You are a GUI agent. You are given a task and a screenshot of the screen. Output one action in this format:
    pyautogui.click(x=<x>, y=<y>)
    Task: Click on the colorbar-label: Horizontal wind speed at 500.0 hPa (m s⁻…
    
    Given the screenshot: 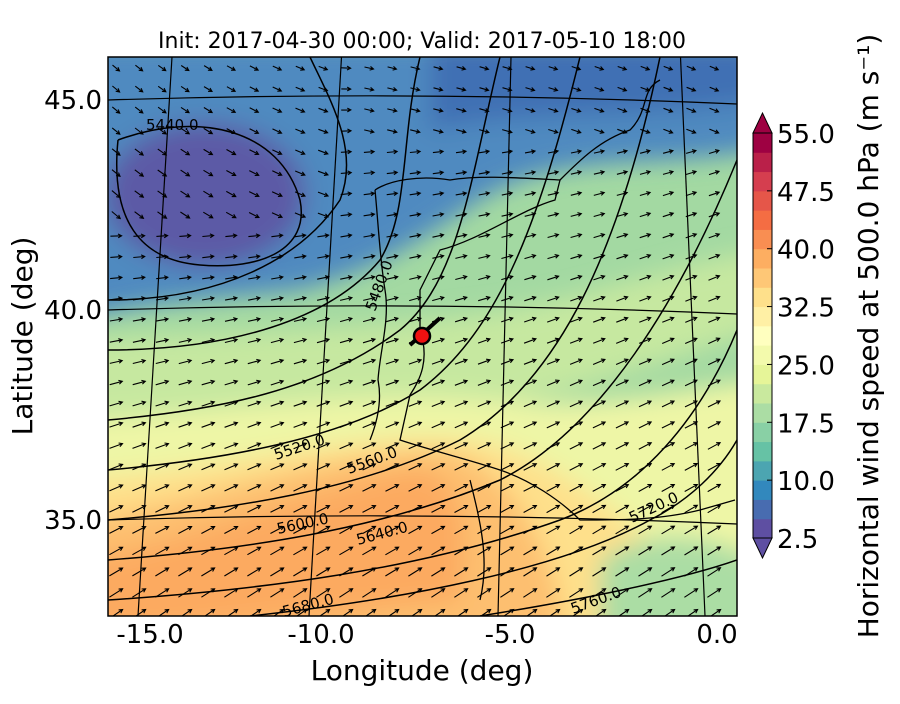 What is the action you would take?
    pyautogui.click(x=868, y=336)
    